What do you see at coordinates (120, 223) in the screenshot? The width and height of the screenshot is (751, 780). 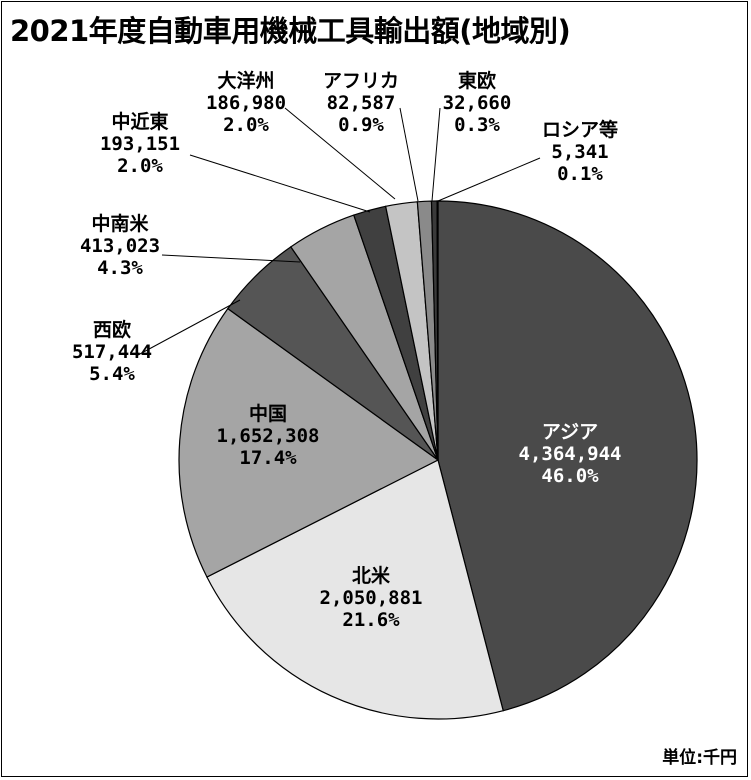 I see `slice-name-4: 中南米` at bounding box center [120, 223].